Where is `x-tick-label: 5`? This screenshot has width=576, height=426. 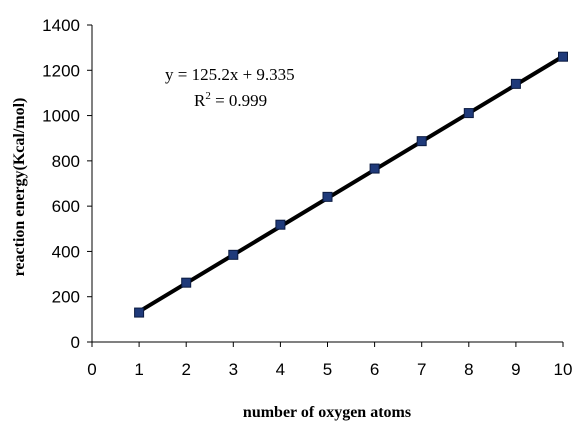 x-tick-label: 5 is located at coordinates (327, 369).